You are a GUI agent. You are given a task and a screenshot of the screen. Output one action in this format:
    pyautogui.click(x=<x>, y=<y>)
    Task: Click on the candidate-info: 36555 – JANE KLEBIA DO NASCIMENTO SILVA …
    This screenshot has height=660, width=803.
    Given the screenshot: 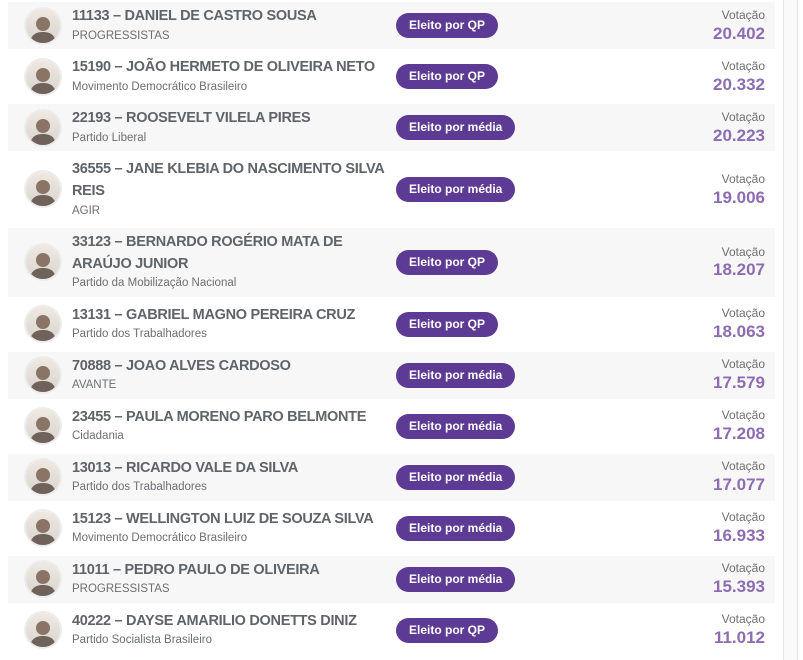 What is the action you would take?
    pyautogui.click(x=234, y=189)
    